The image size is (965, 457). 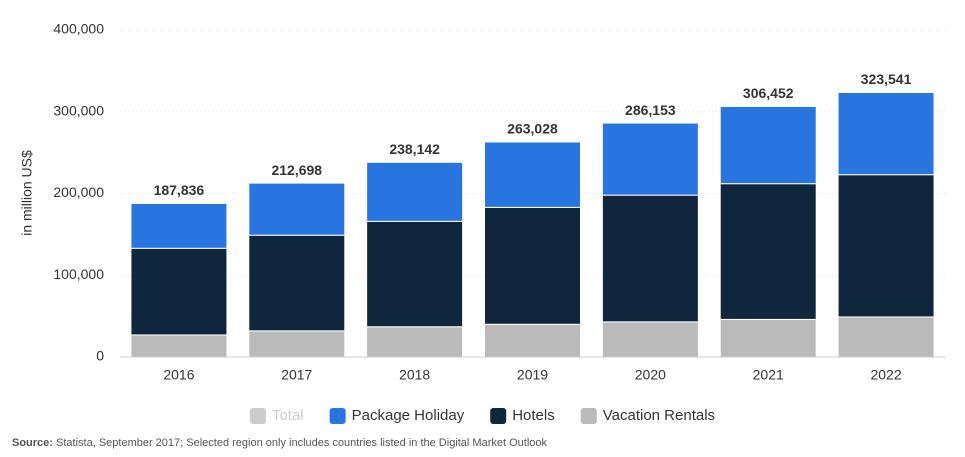 I want to click on legend-label: Hotels, so click(x=533, y=415).